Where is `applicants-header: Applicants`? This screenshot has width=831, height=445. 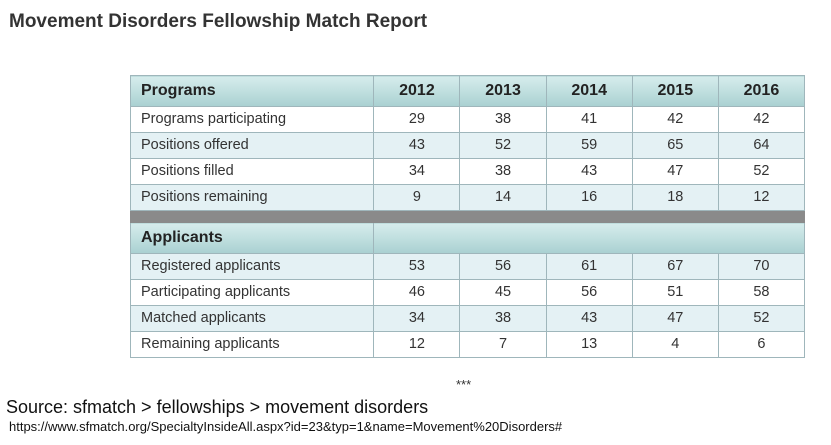 applicants-header: Applicants is located at coordinates (252, 238).